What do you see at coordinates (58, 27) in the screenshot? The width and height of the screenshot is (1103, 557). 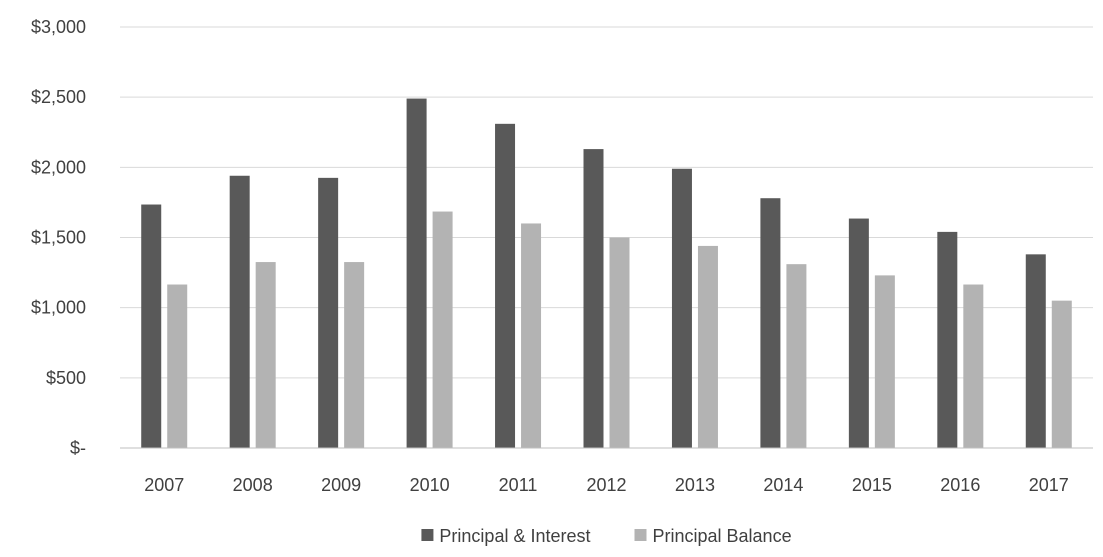 I see `y-tick-label: $3,000` at bounding box center [58, 27].